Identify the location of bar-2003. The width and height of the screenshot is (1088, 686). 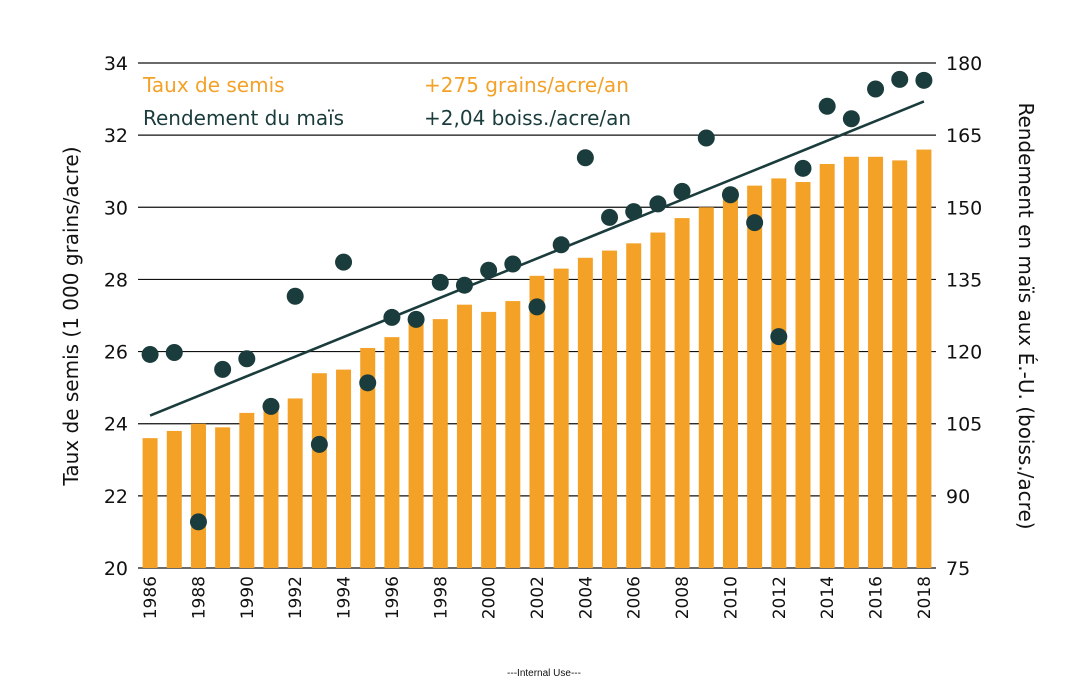
(561, 418).